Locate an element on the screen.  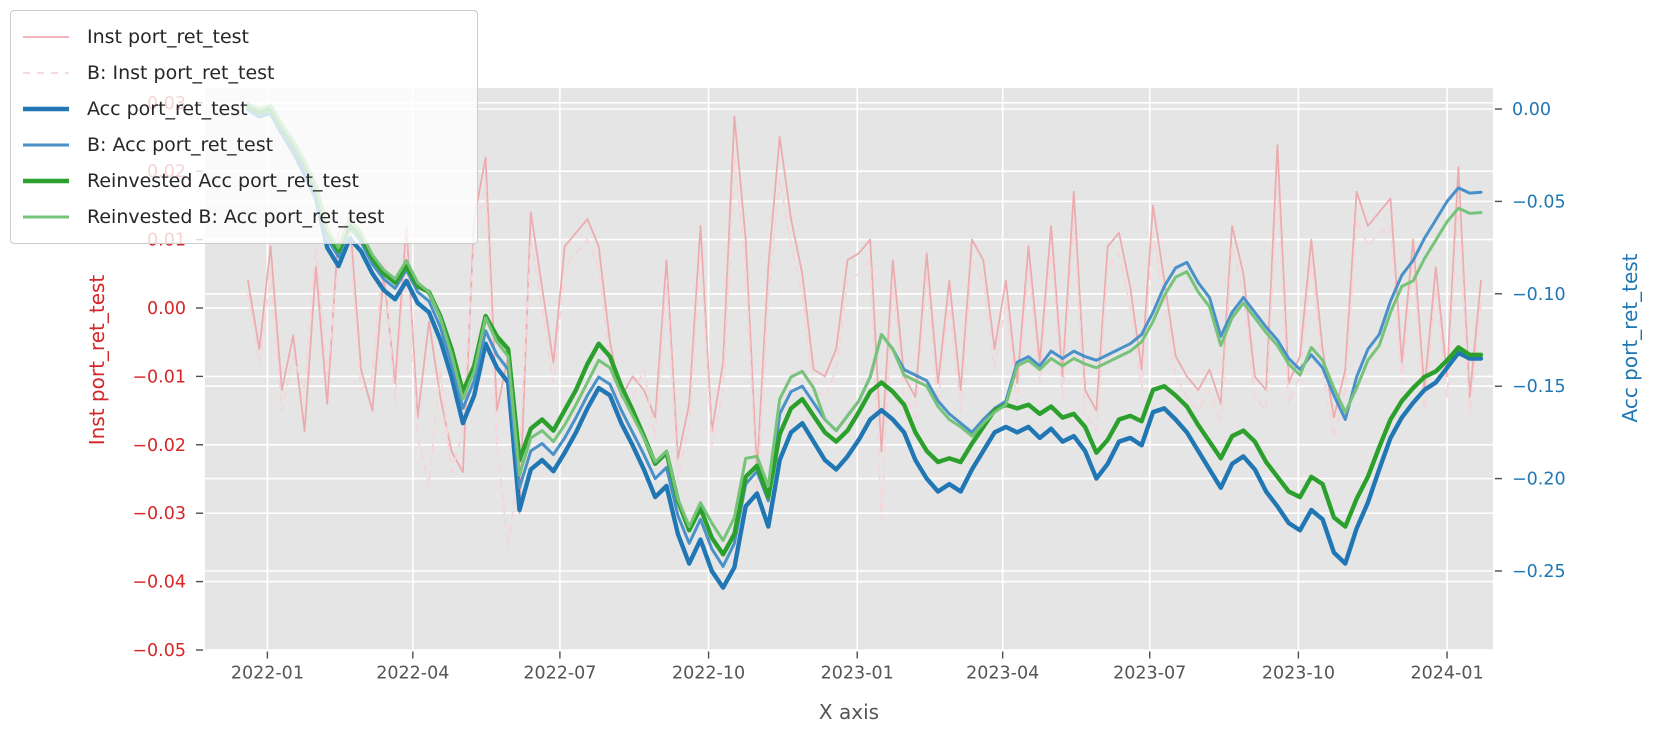
legend-label: Reinvested B: Acc port_ret_test is located at coordinates (236, 216).